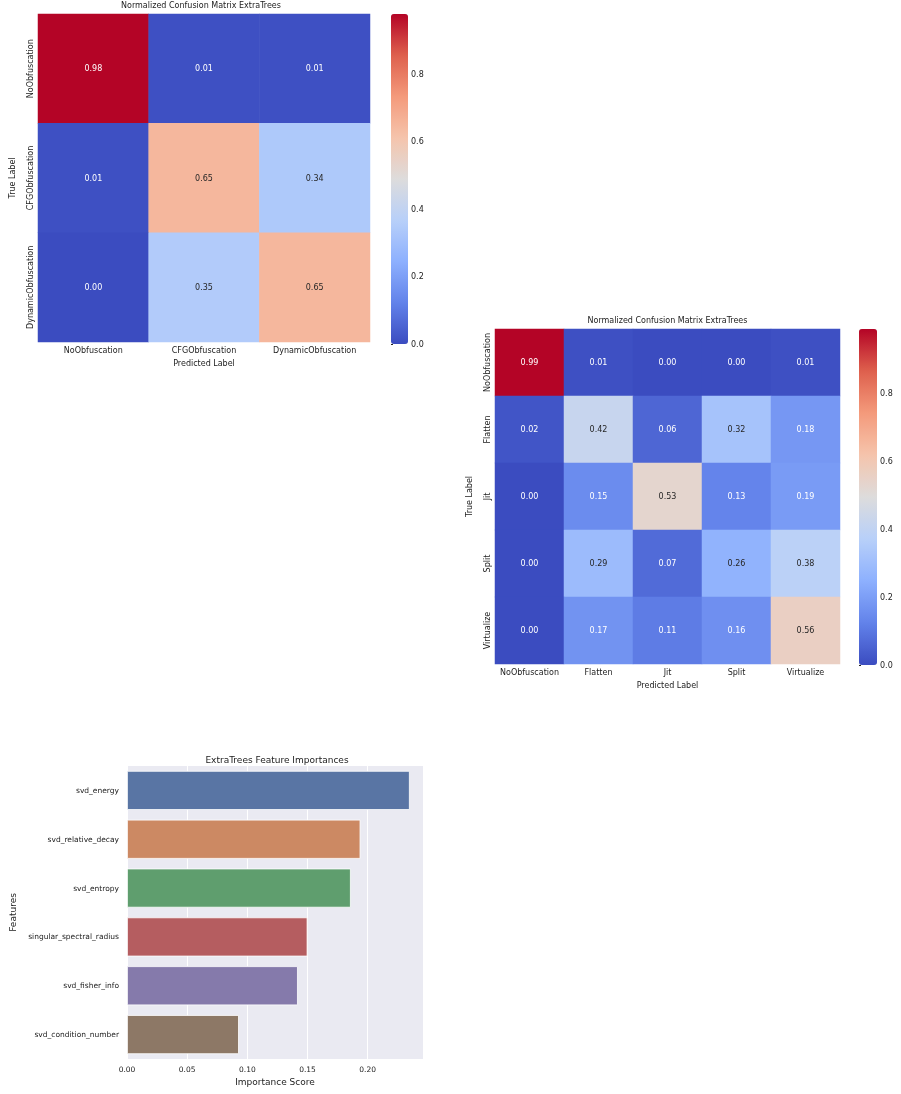 The height and width of the screenshot is (1094, 901). Describe the element at coordinates (314, 178) in the screenshot. I see `data-label: 0.34` at that location.